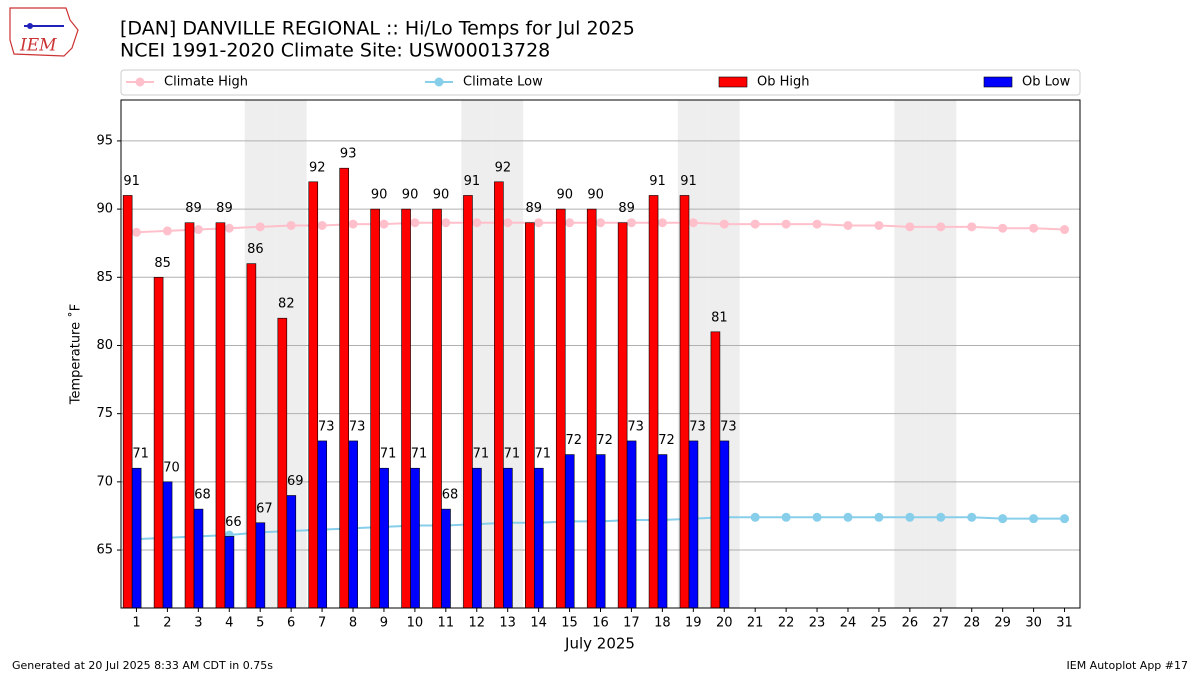 The width and height of the screenshot is (1200, 675). I want to click on x-tick-label: 10, so click(415, 623).